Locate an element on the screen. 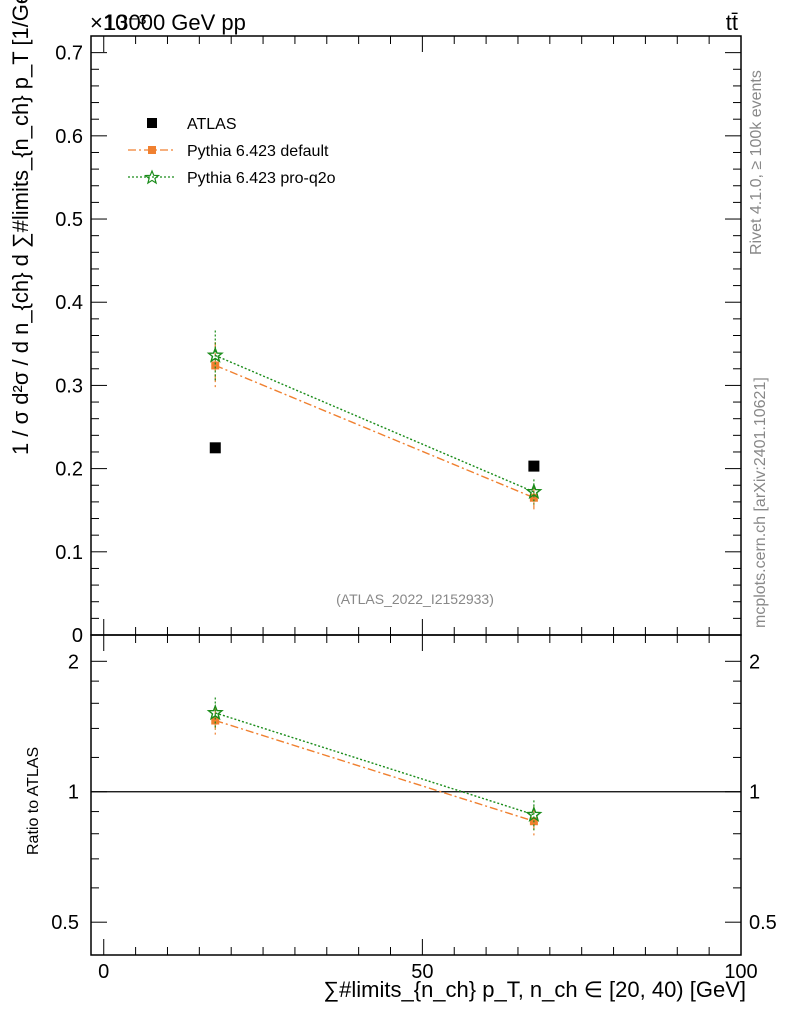 The image size is (786, 1024). process-label: tt̄ is located at coordinates (732, 22).